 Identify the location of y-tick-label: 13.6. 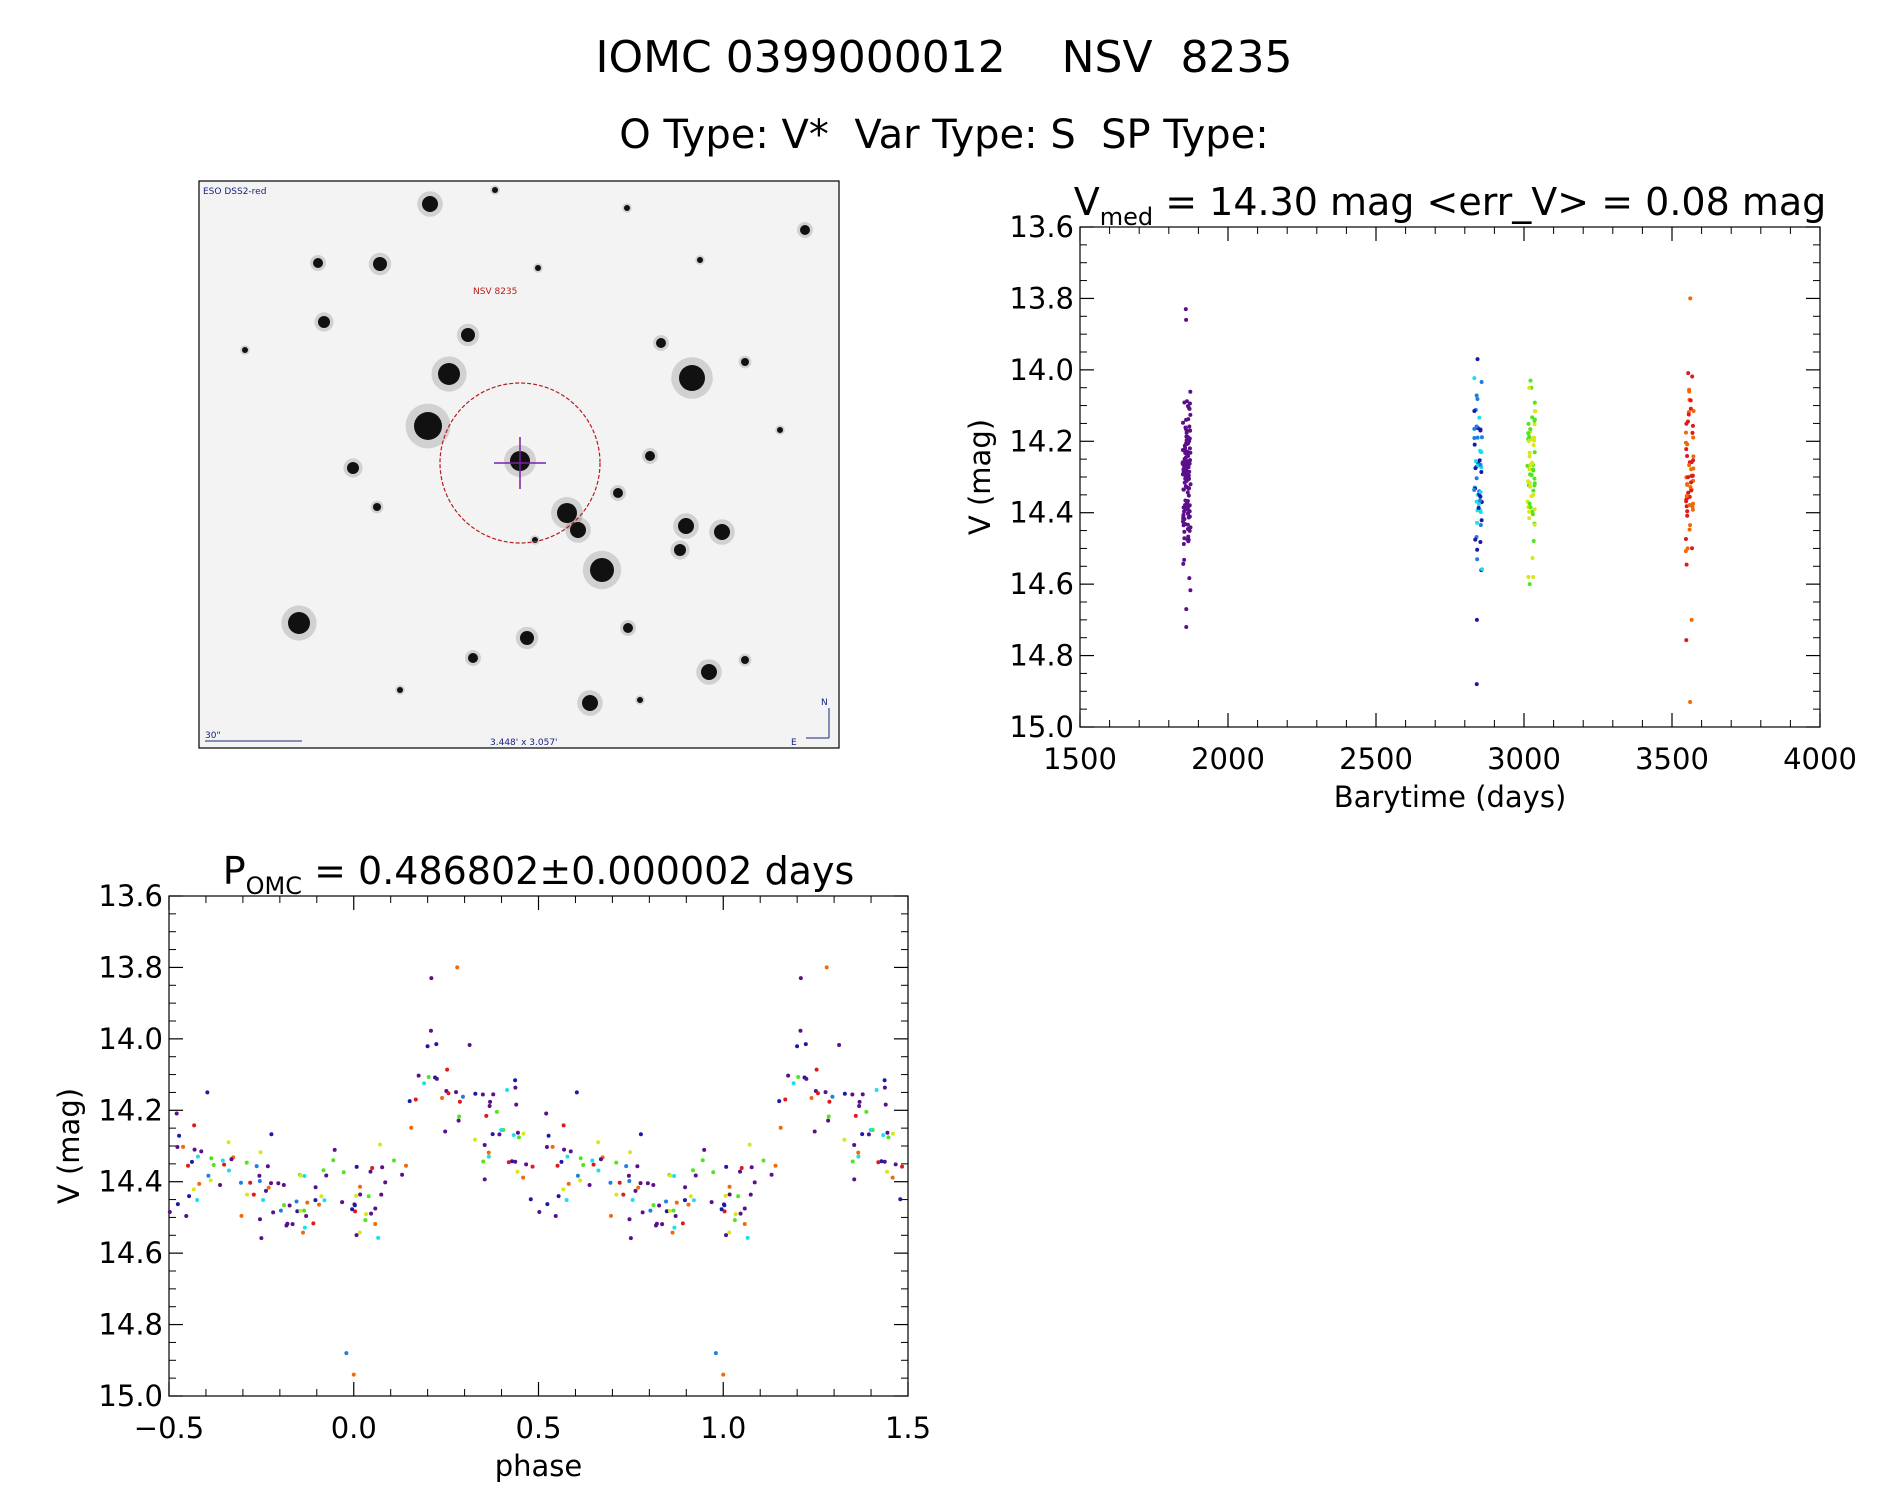
(1041, 227).